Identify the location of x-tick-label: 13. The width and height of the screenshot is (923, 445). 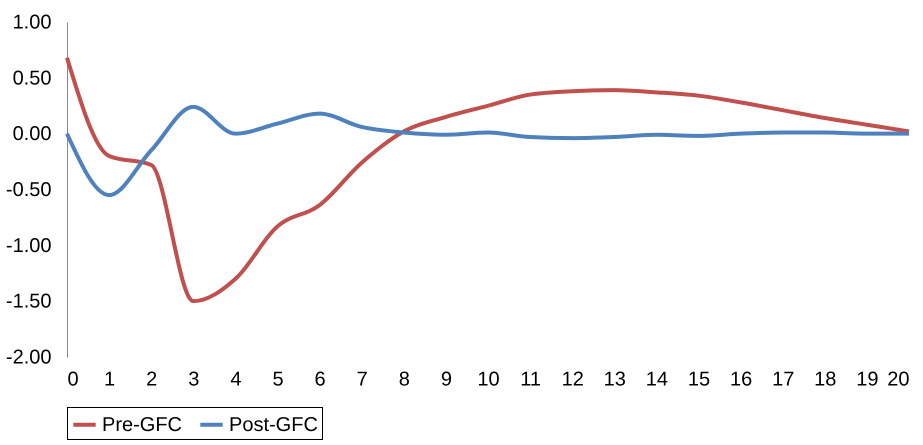
(615, 379).